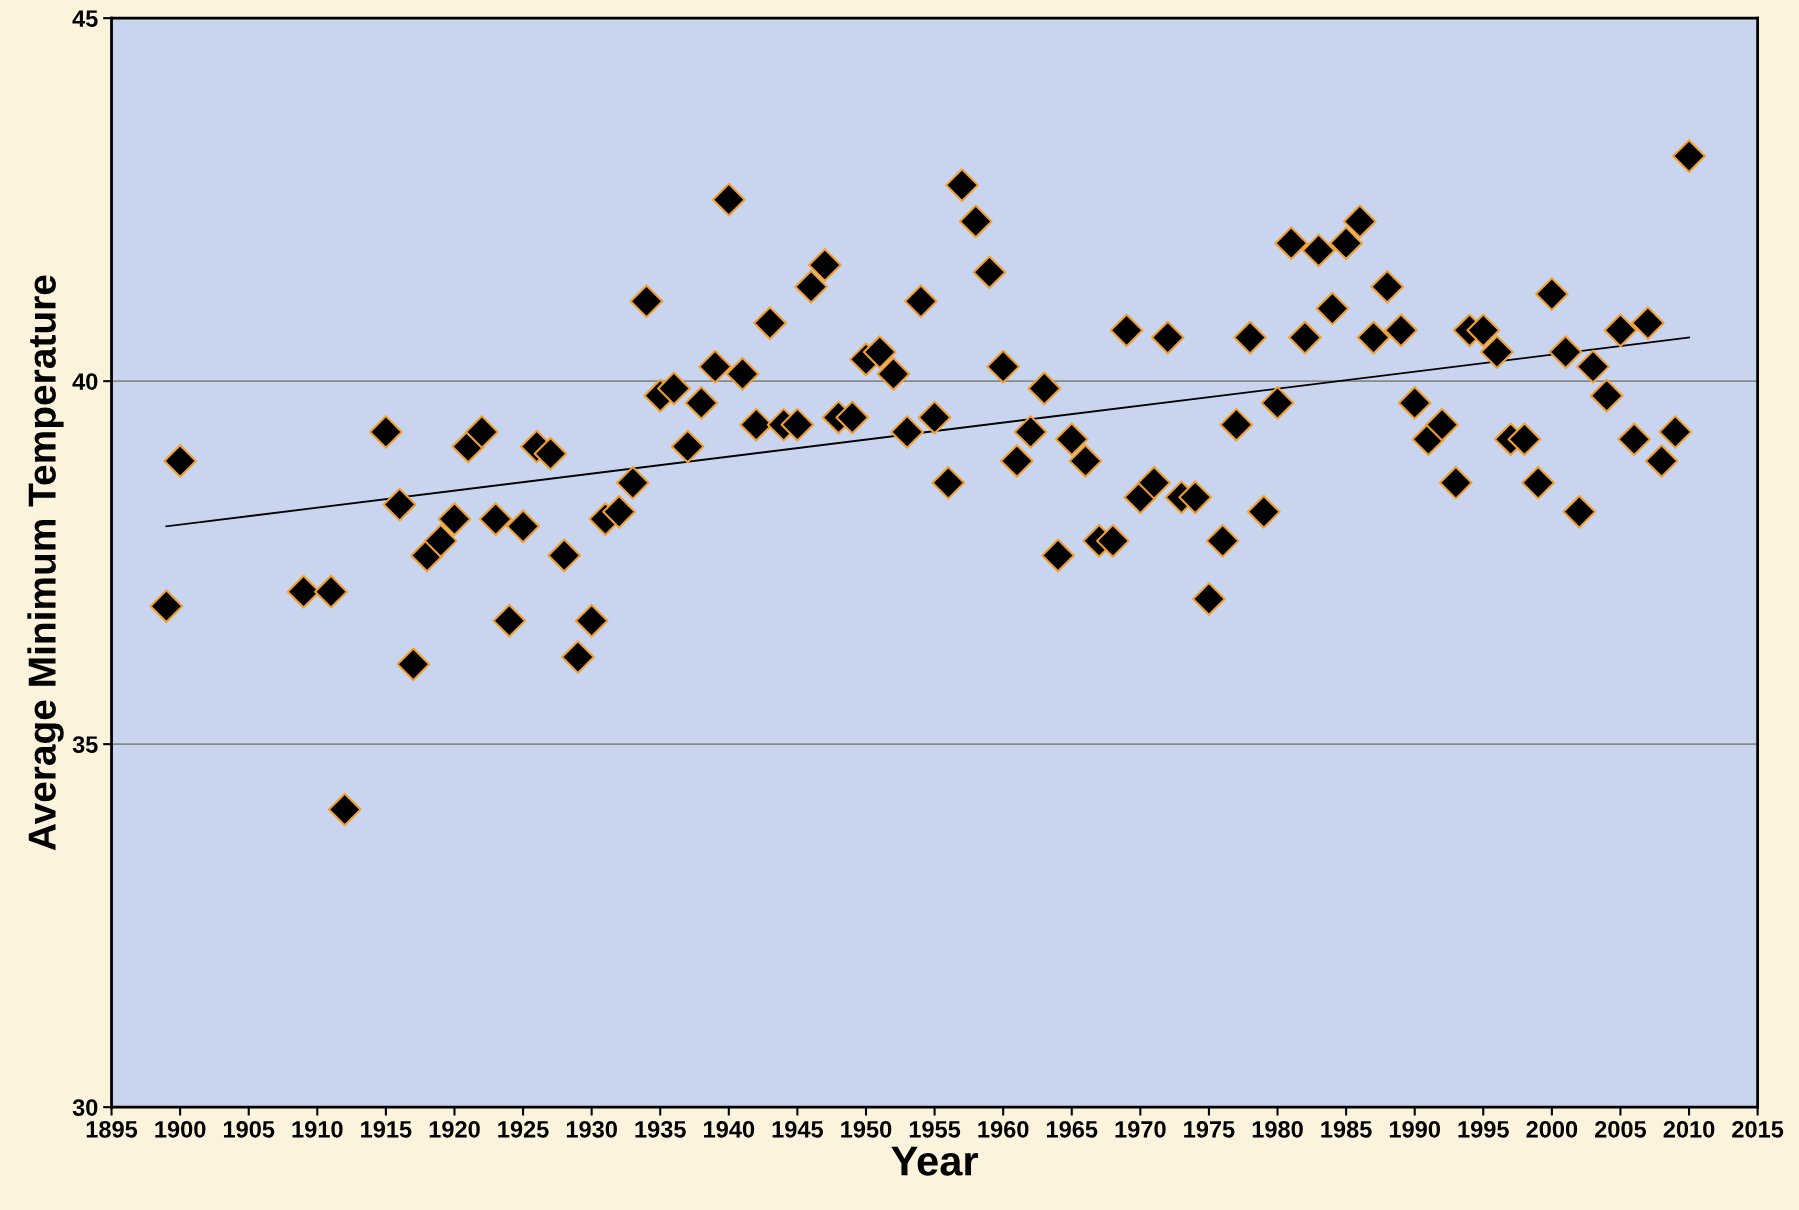  I want to click on x-tick-label: 2005, so click(1621, 1129).